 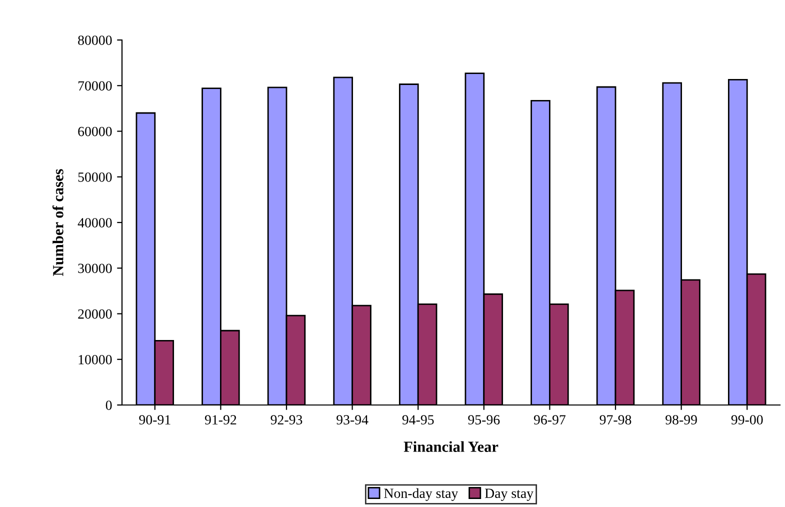 I want to click on x-tick-label: 90-91, so click(x=154, y=419).